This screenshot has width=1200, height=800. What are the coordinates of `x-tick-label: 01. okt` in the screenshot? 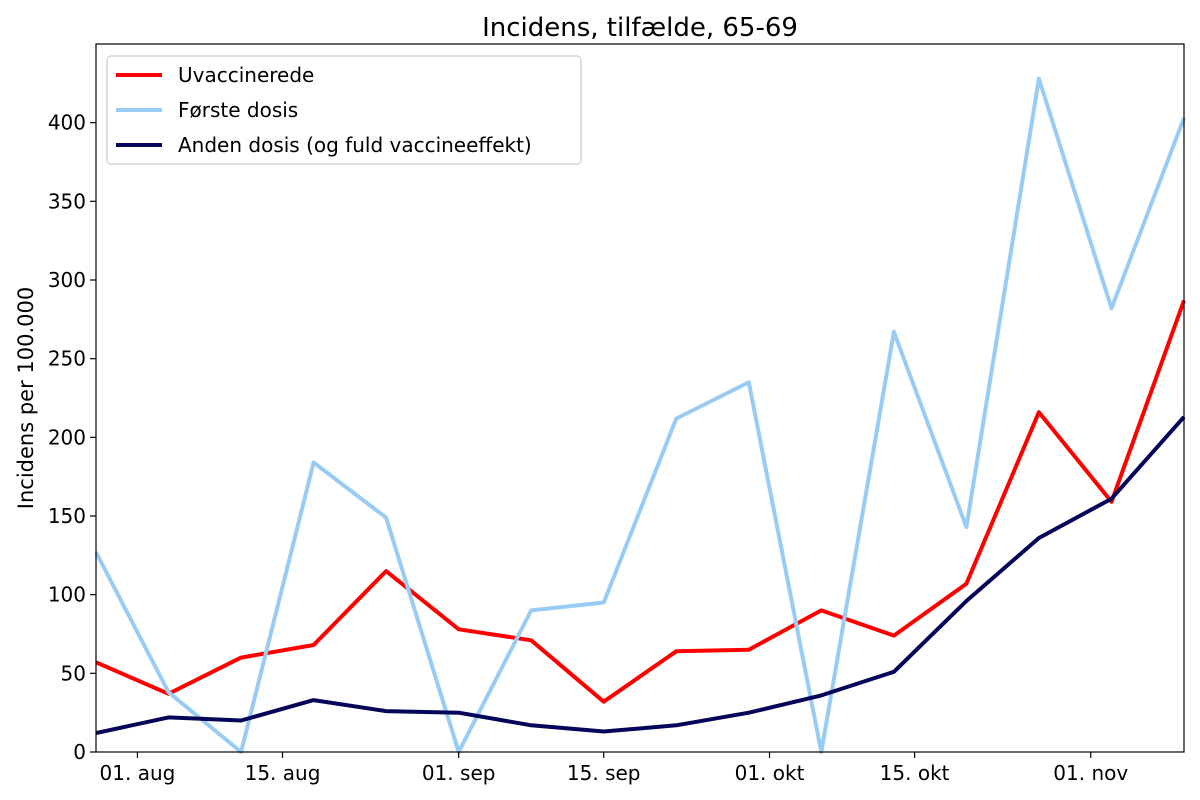 It's located at (770, 773).